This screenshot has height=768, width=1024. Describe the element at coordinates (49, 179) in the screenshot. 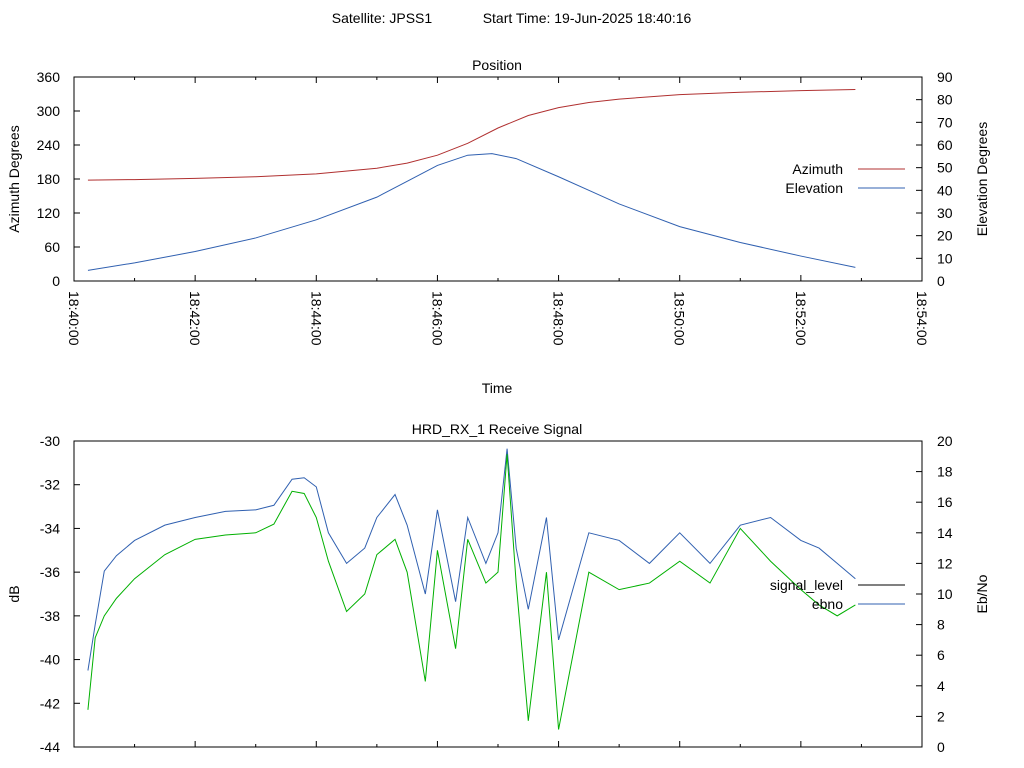

I see `left-tick-label: 180` at that location.